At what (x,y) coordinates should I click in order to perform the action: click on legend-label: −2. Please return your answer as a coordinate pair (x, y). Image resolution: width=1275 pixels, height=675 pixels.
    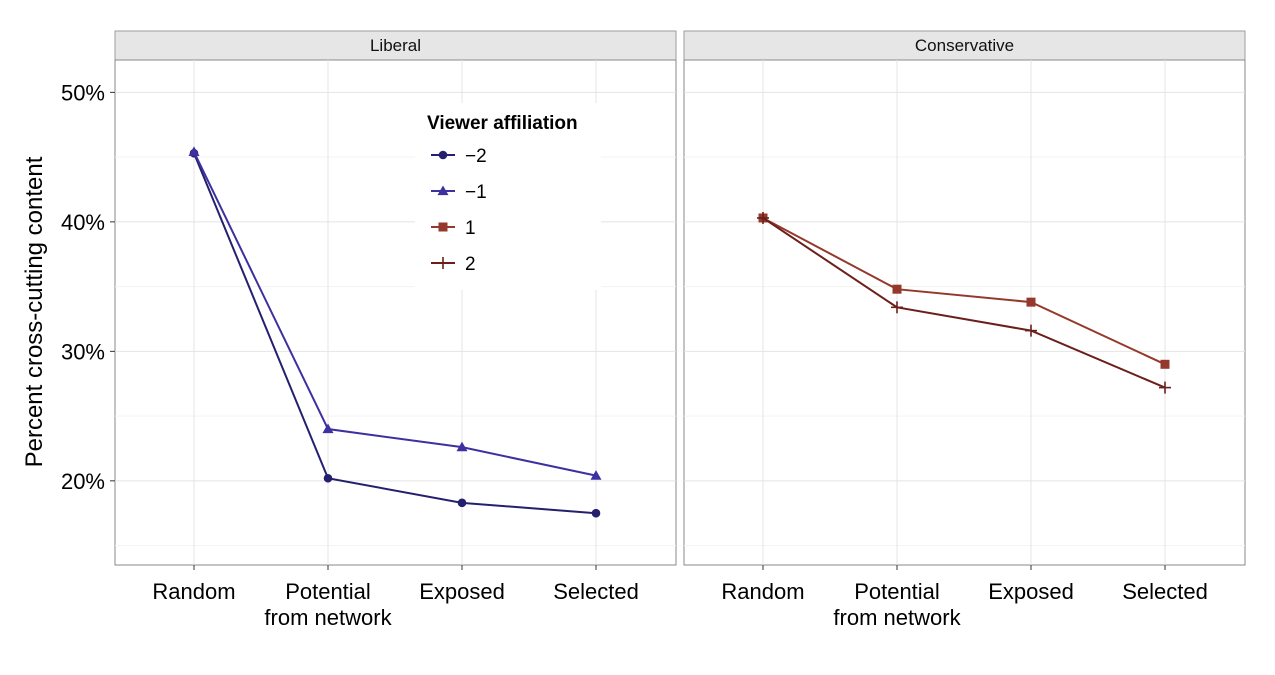
    Looking at the image, I should click on (476, 156).